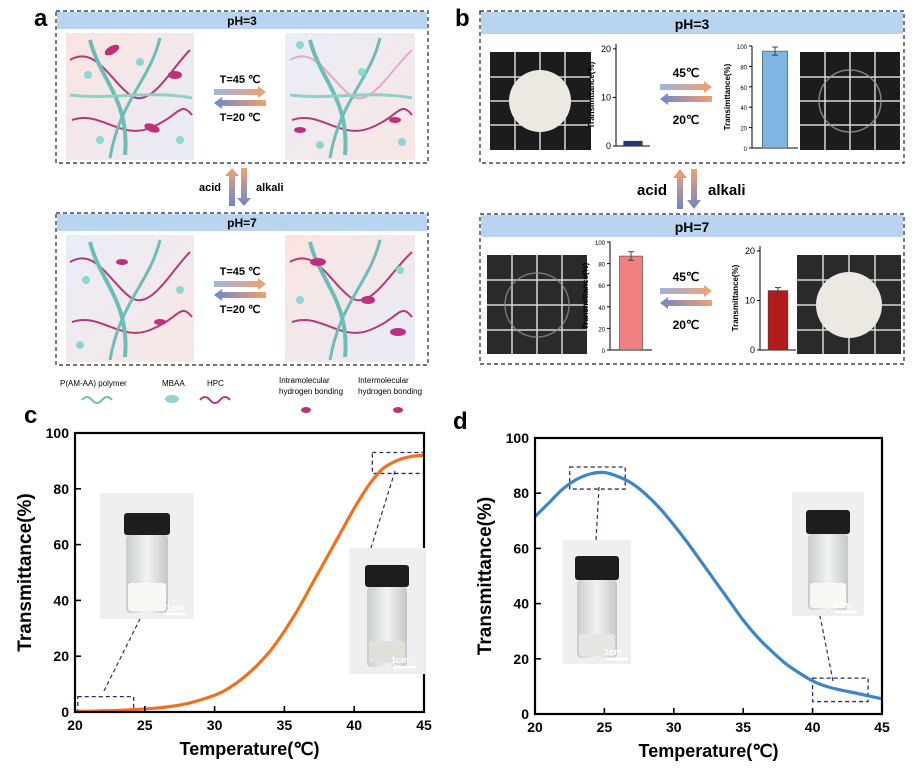 The height and width of the screenshot is (769, 919). What do you see at coordinates (778, 320) in the screenshot?
I see `bar-b-bottom-right-bar` at bounding box center [778, 320].